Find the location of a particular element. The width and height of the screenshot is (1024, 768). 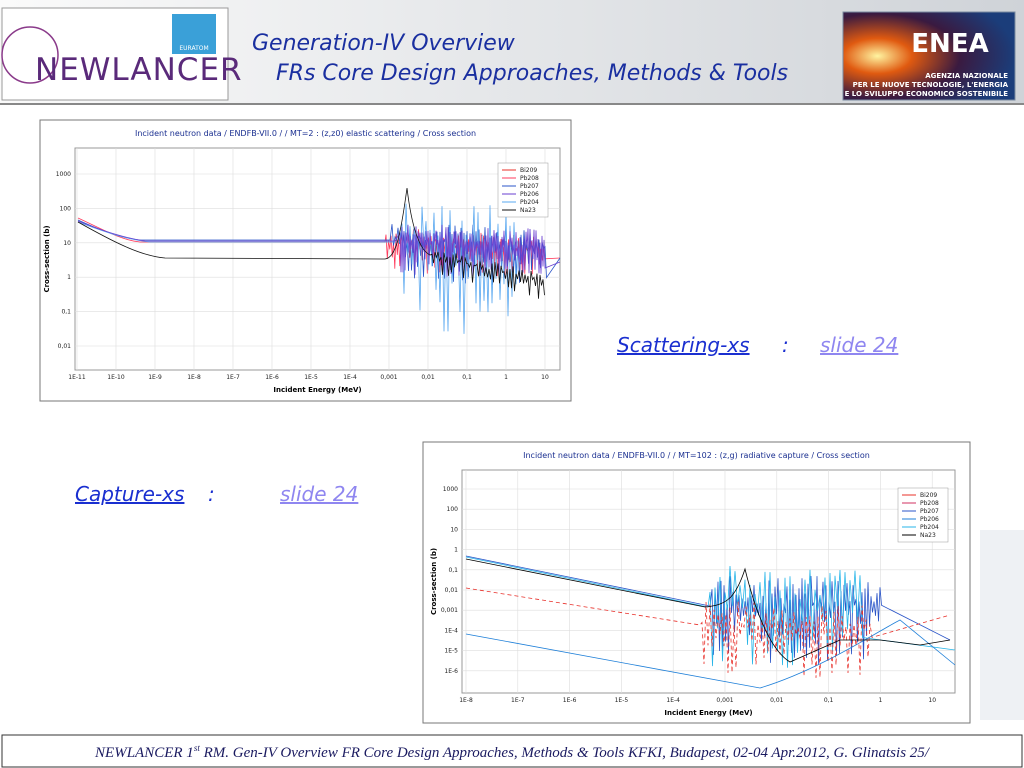

enea-line: AGENZIA NAZIONALE is located at coordinates (966, 76).